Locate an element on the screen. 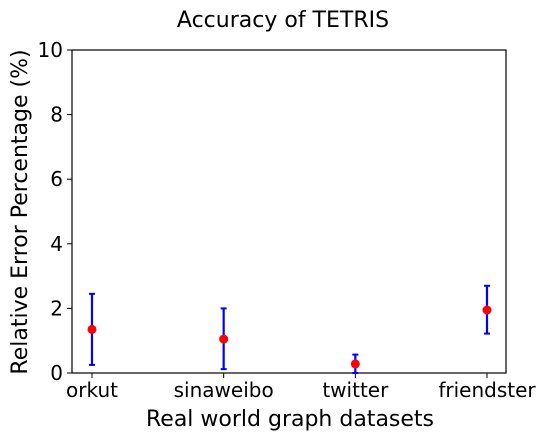 This screenshot has width=549, height=440. y-tick-label: 4 is located at coordinates (56, 244).